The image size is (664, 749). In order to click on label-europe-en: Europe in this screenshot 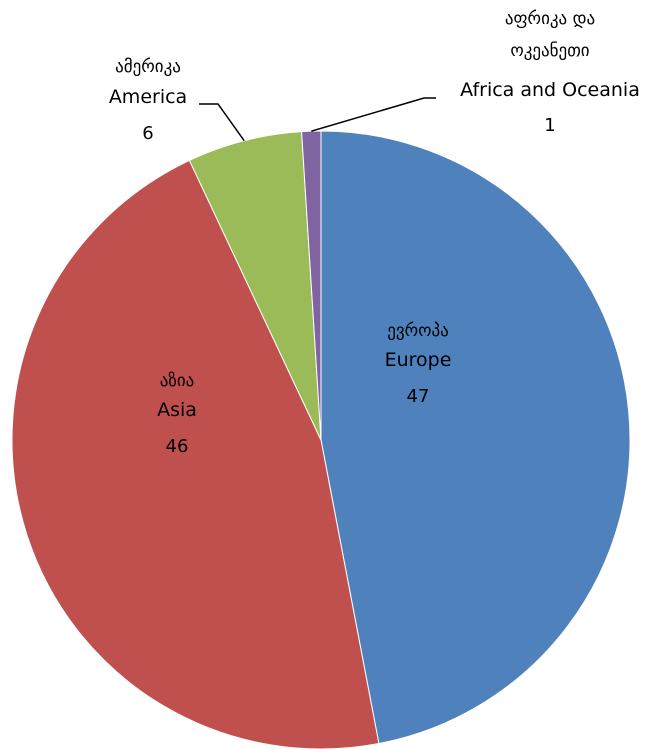, I will do `click(418, 360)`.